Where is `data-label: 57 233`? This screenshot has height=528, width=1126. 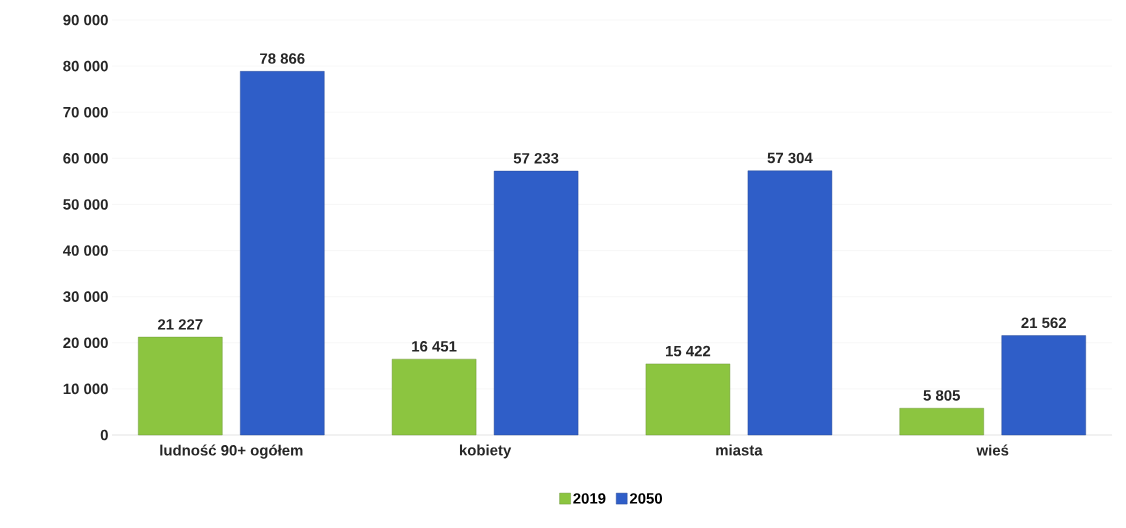
data-label: 57 233 is located at coordinates (536, 158).